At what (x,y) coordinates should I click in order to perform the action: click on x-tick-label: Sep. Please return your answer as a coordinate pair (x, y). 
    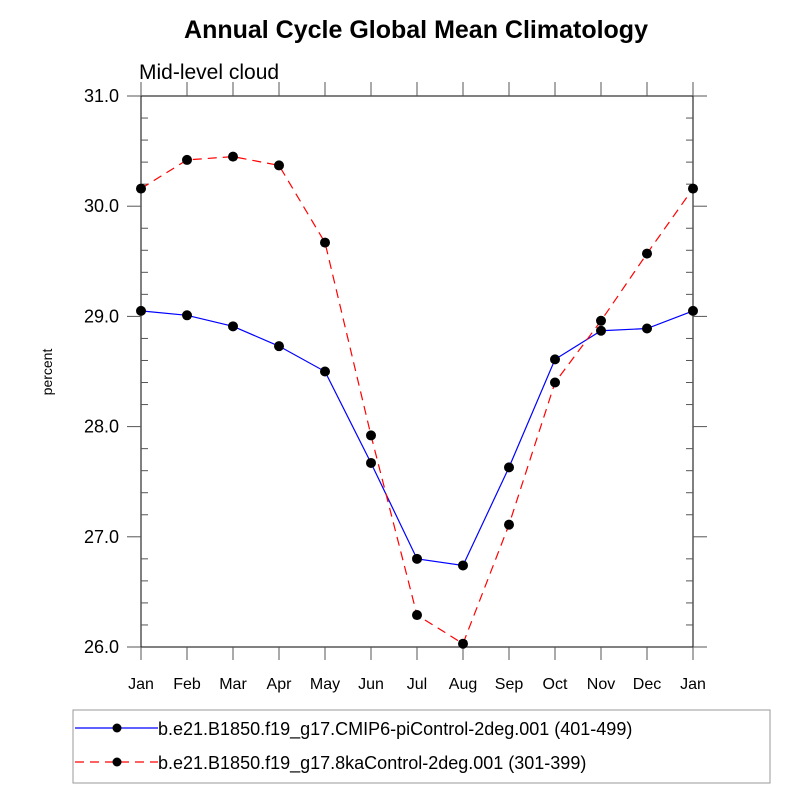
    Looking at the image, I should click on (509, 684).